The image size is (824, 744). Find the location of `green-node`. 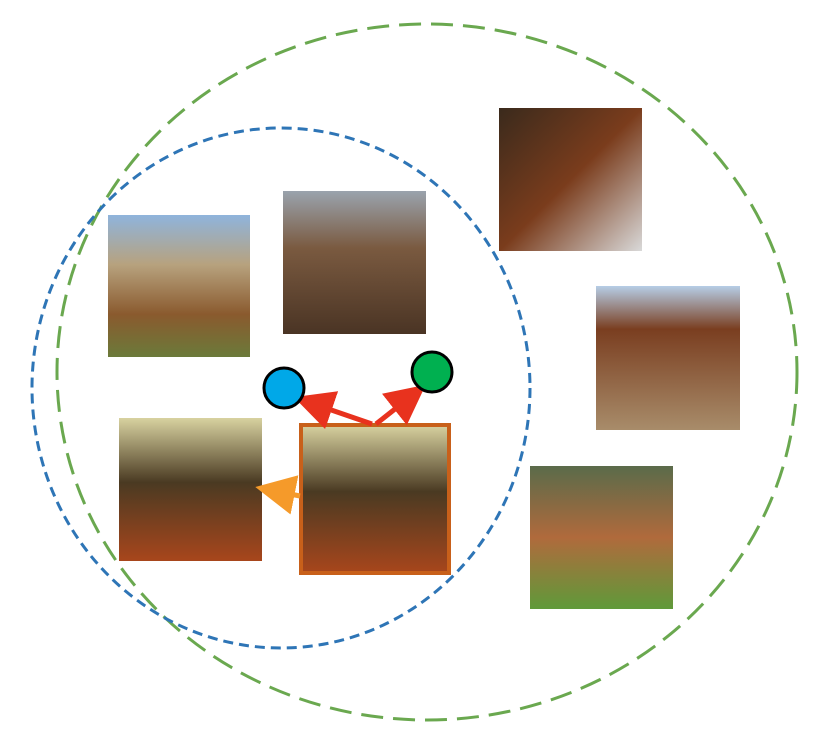

green-node is located at coordinates (432, 372).